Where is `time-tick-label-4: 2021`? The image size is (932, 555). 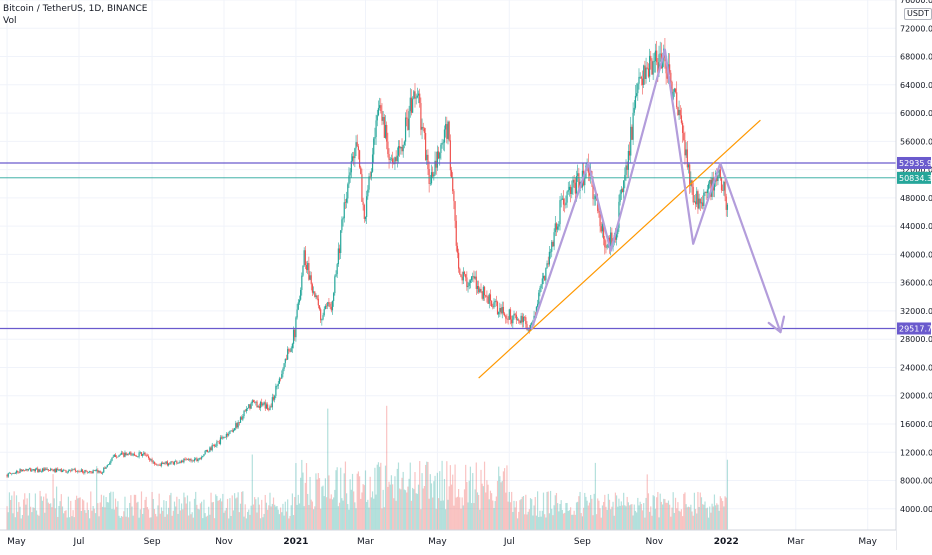 time-tick-label-4: 2021 is located at coordinates (295, 542).